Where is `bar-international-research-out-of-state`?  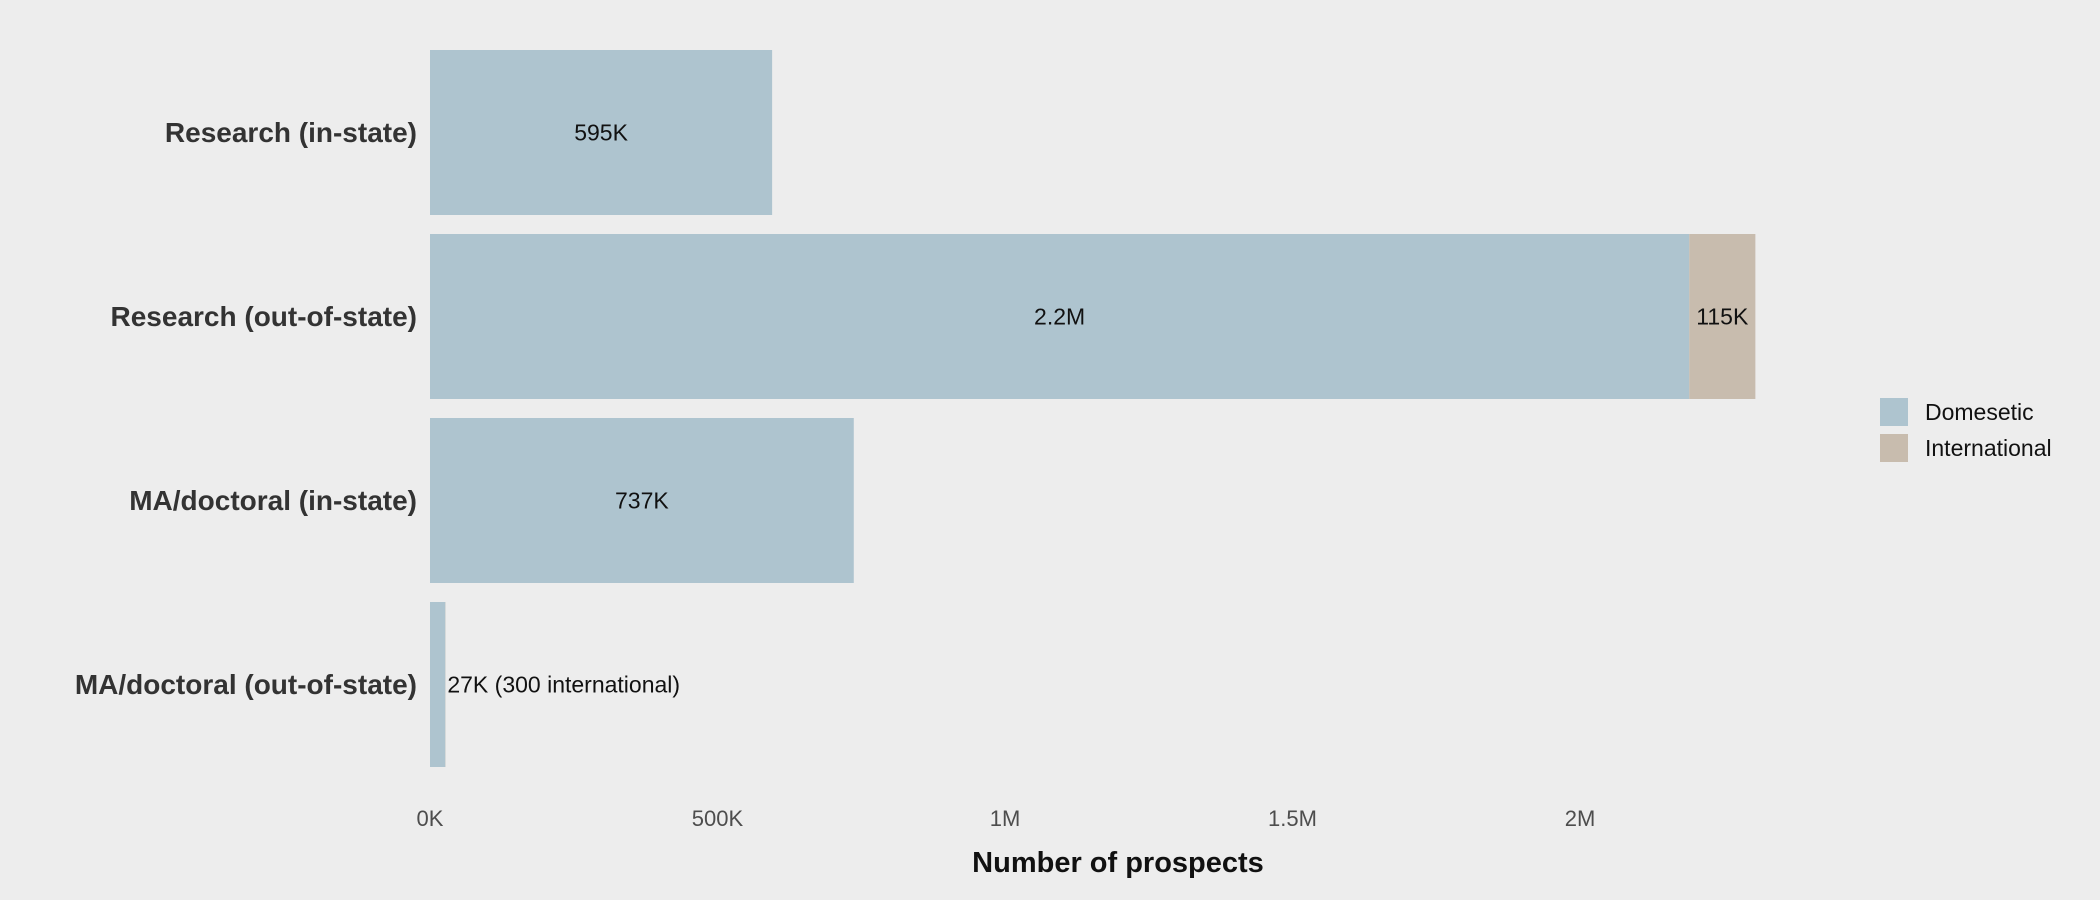 bar-international-research-out-of-state is located at coordinates (1722, 316).